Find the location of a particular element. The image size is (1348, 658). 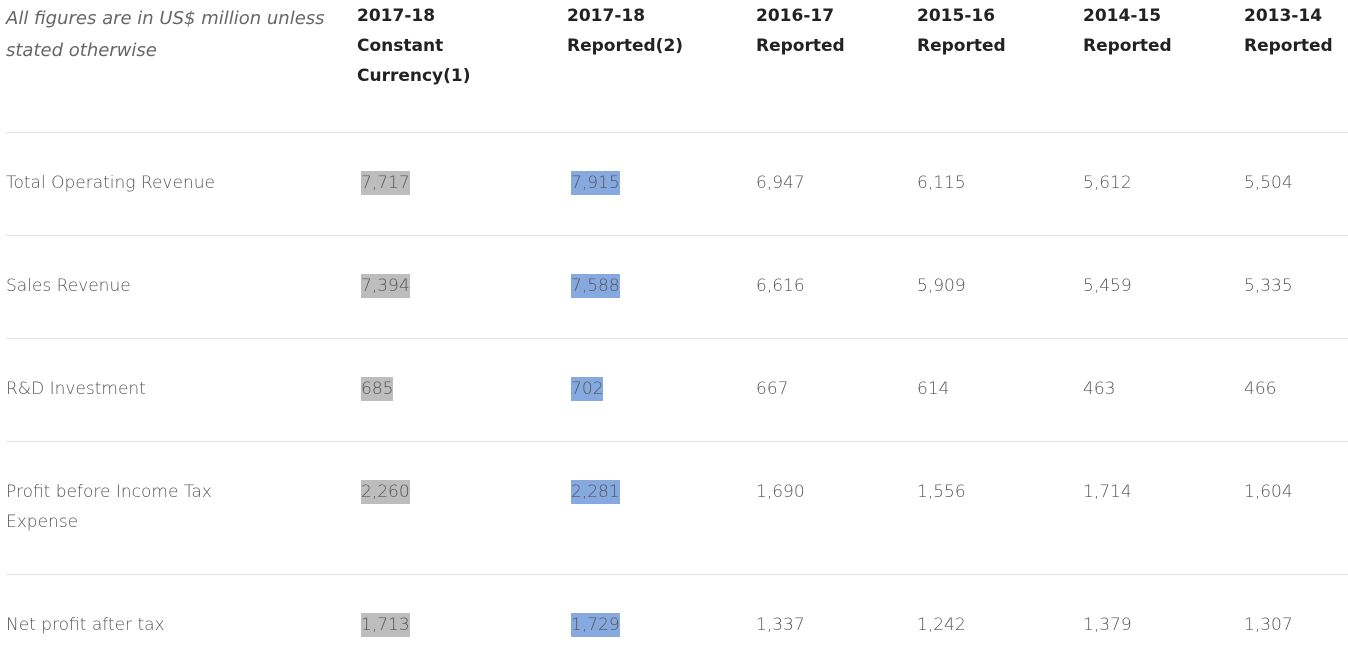

table-cell: 1,307 is located at coordinates (1268, 625).